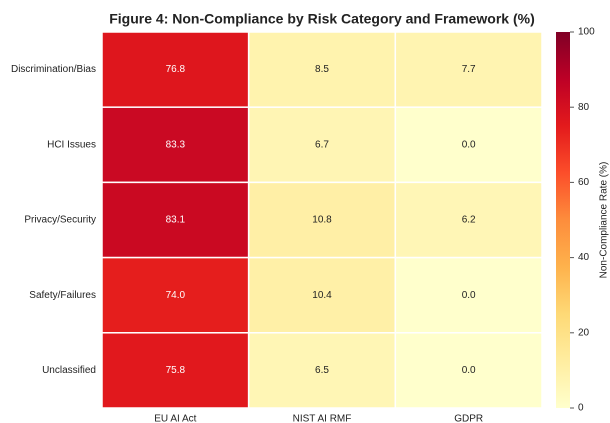  Describe the element at coordinates (53, 69) in the screenshot. I see `y-tick-label: Discrimination/Bias` at that location.